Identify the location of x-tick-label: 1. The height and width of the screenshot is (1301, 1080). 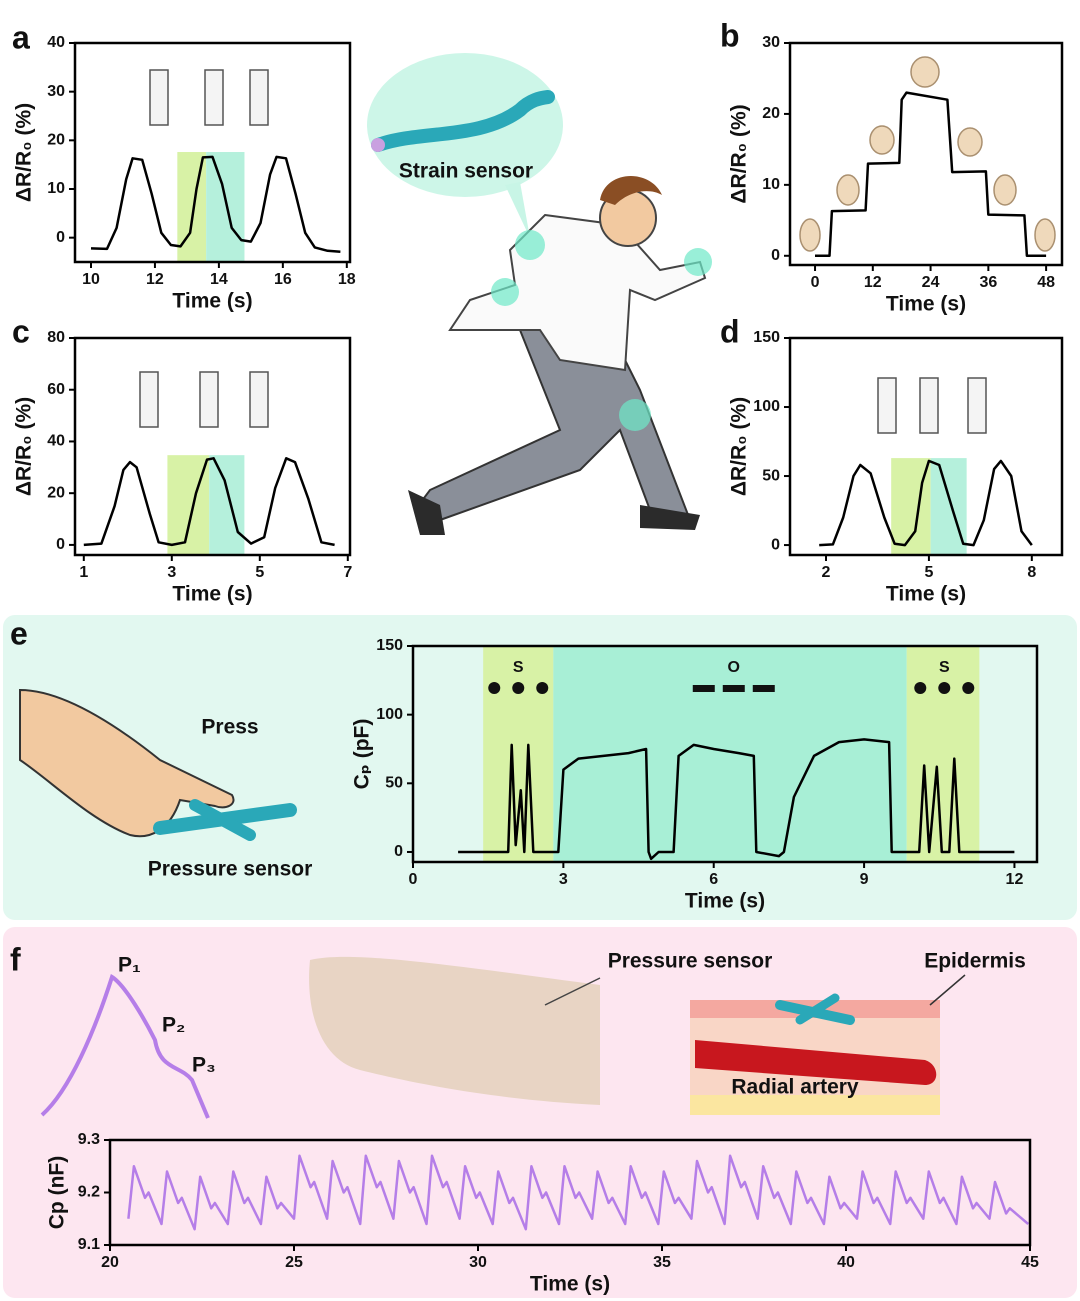
(83, 572).